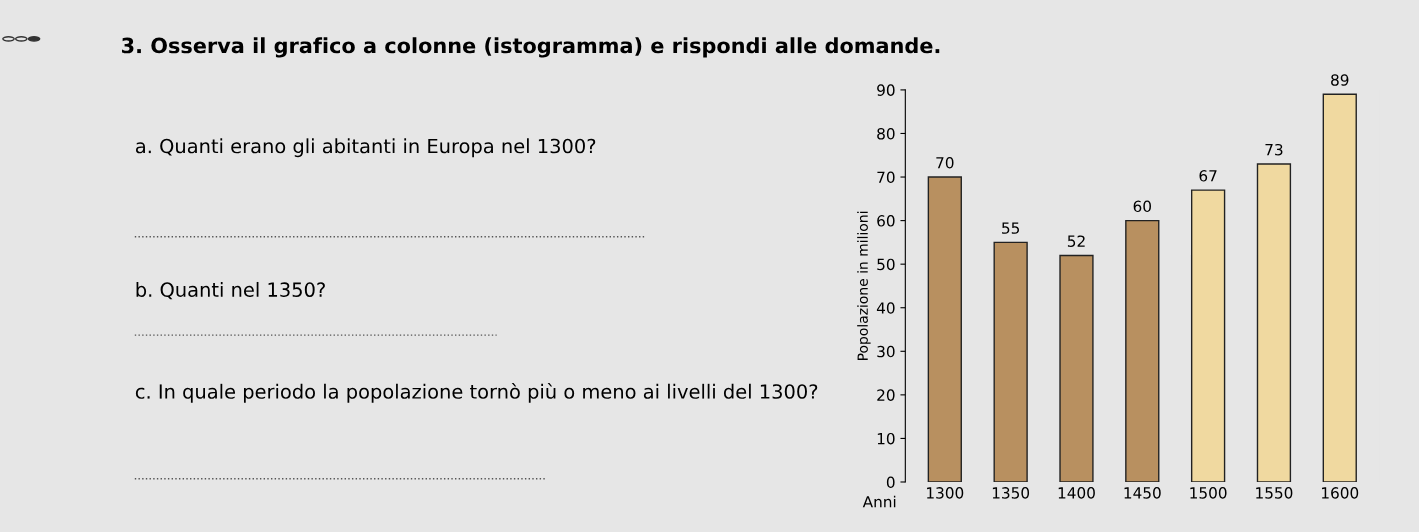  What do you see at coordinates (1274, 493) in the screenshot?
I see `x-tick-label: 1550` at bounding box center [1274, 493].